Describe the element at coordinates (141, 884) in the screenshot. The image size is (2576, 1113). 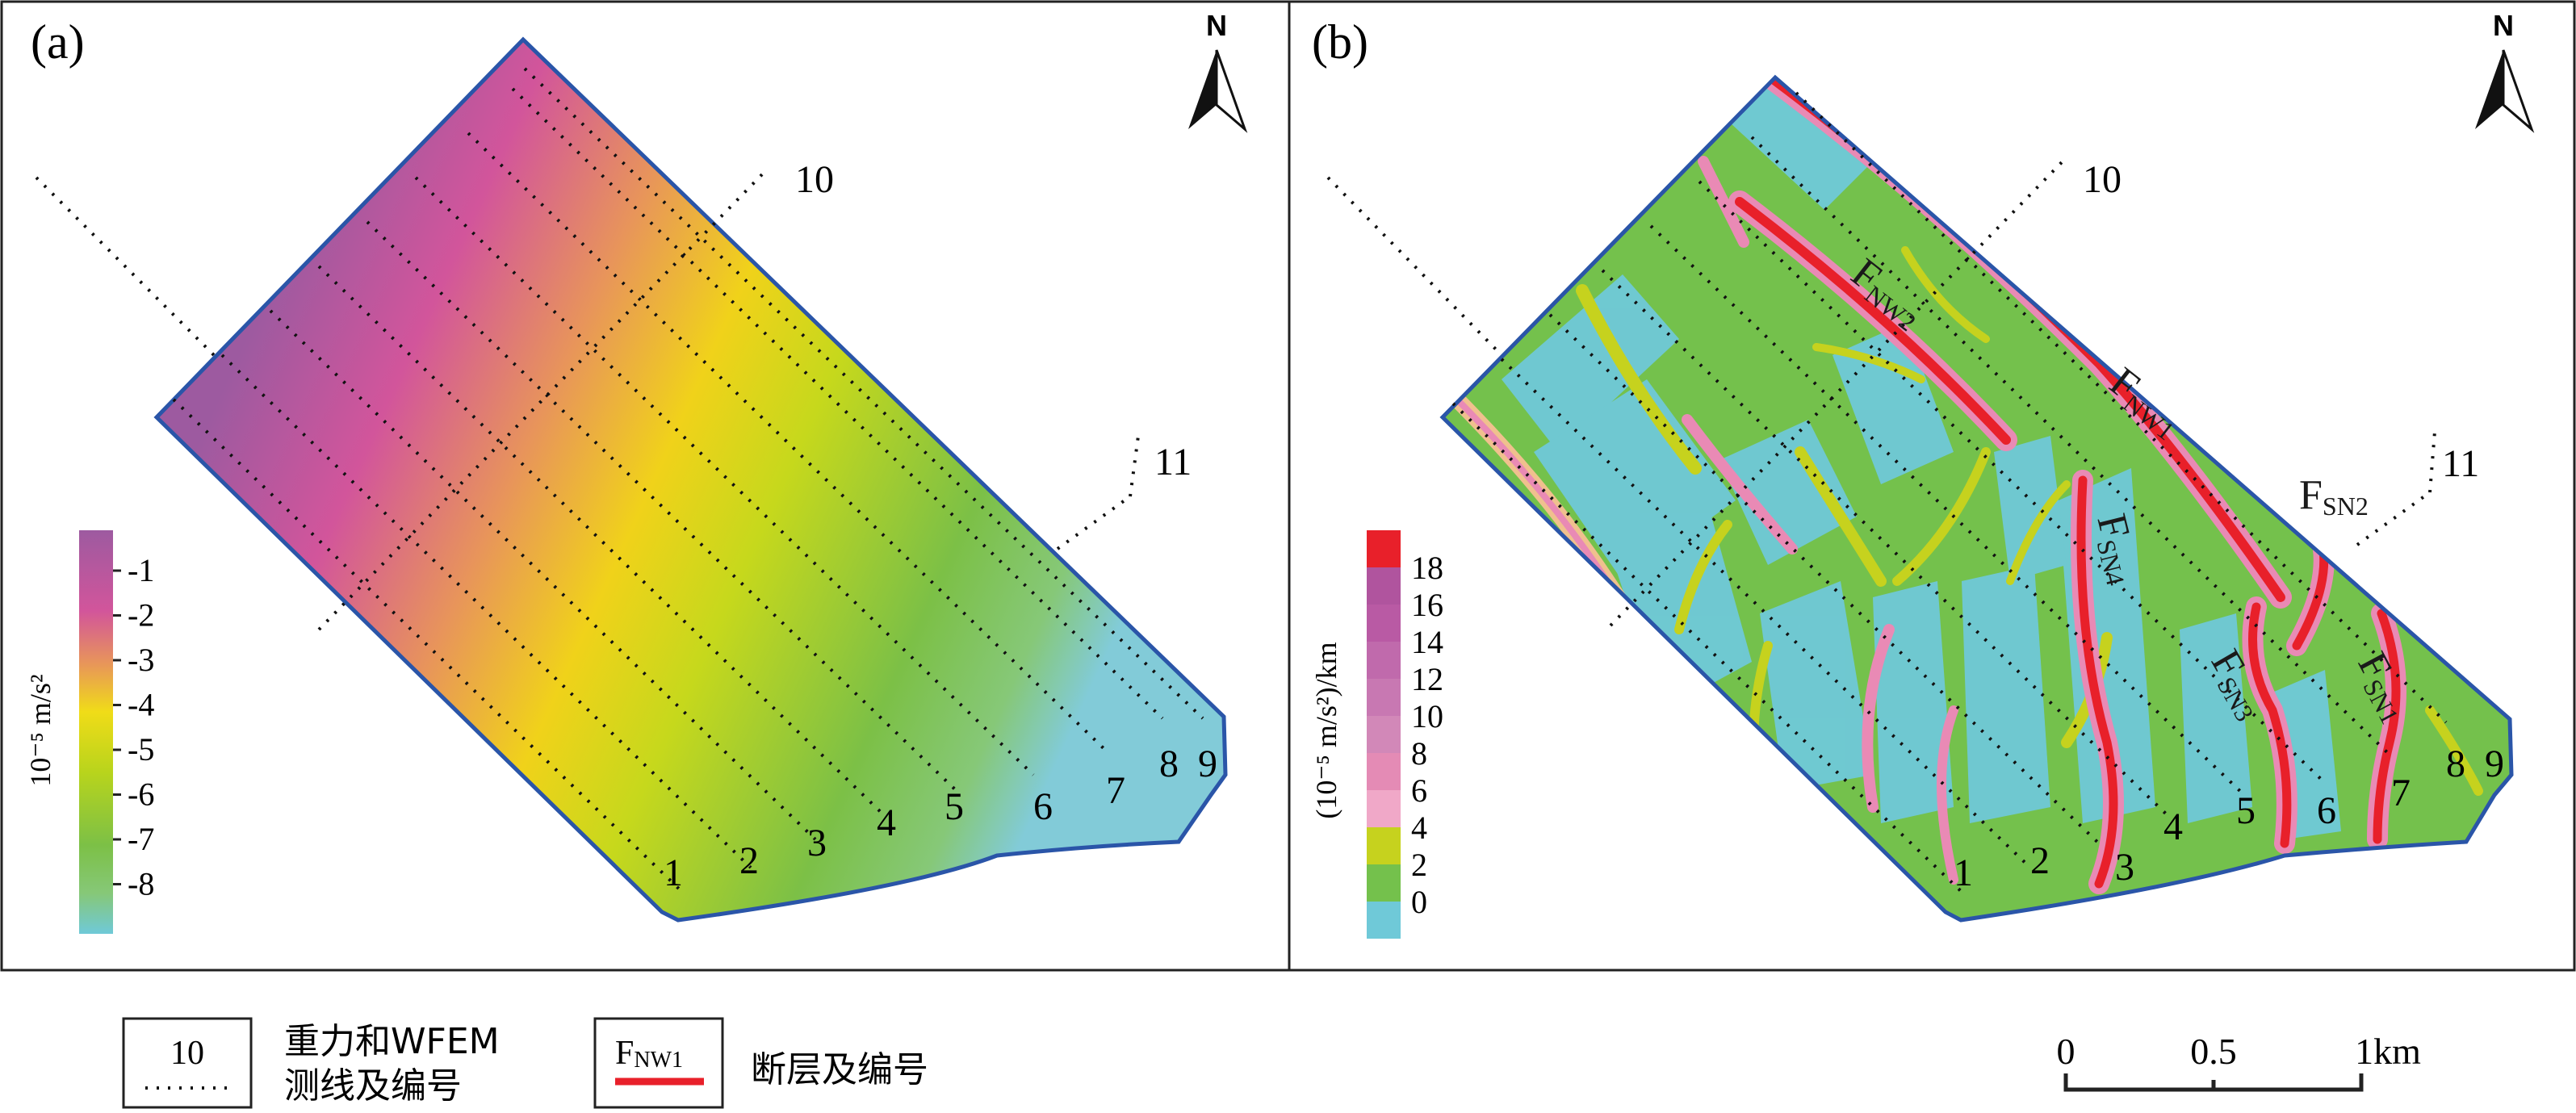
I see `colorbar-tick-label: -8` at that location.